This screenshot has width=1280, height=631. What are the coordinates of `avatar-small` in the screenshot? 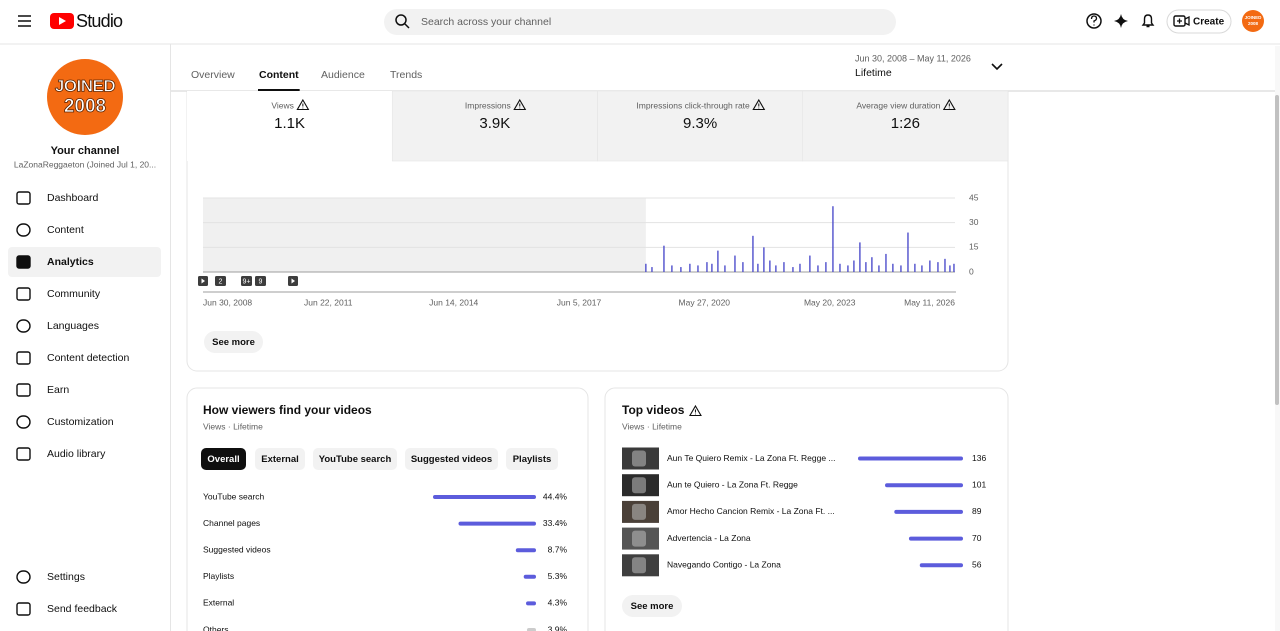 It's located at (1253, 21).